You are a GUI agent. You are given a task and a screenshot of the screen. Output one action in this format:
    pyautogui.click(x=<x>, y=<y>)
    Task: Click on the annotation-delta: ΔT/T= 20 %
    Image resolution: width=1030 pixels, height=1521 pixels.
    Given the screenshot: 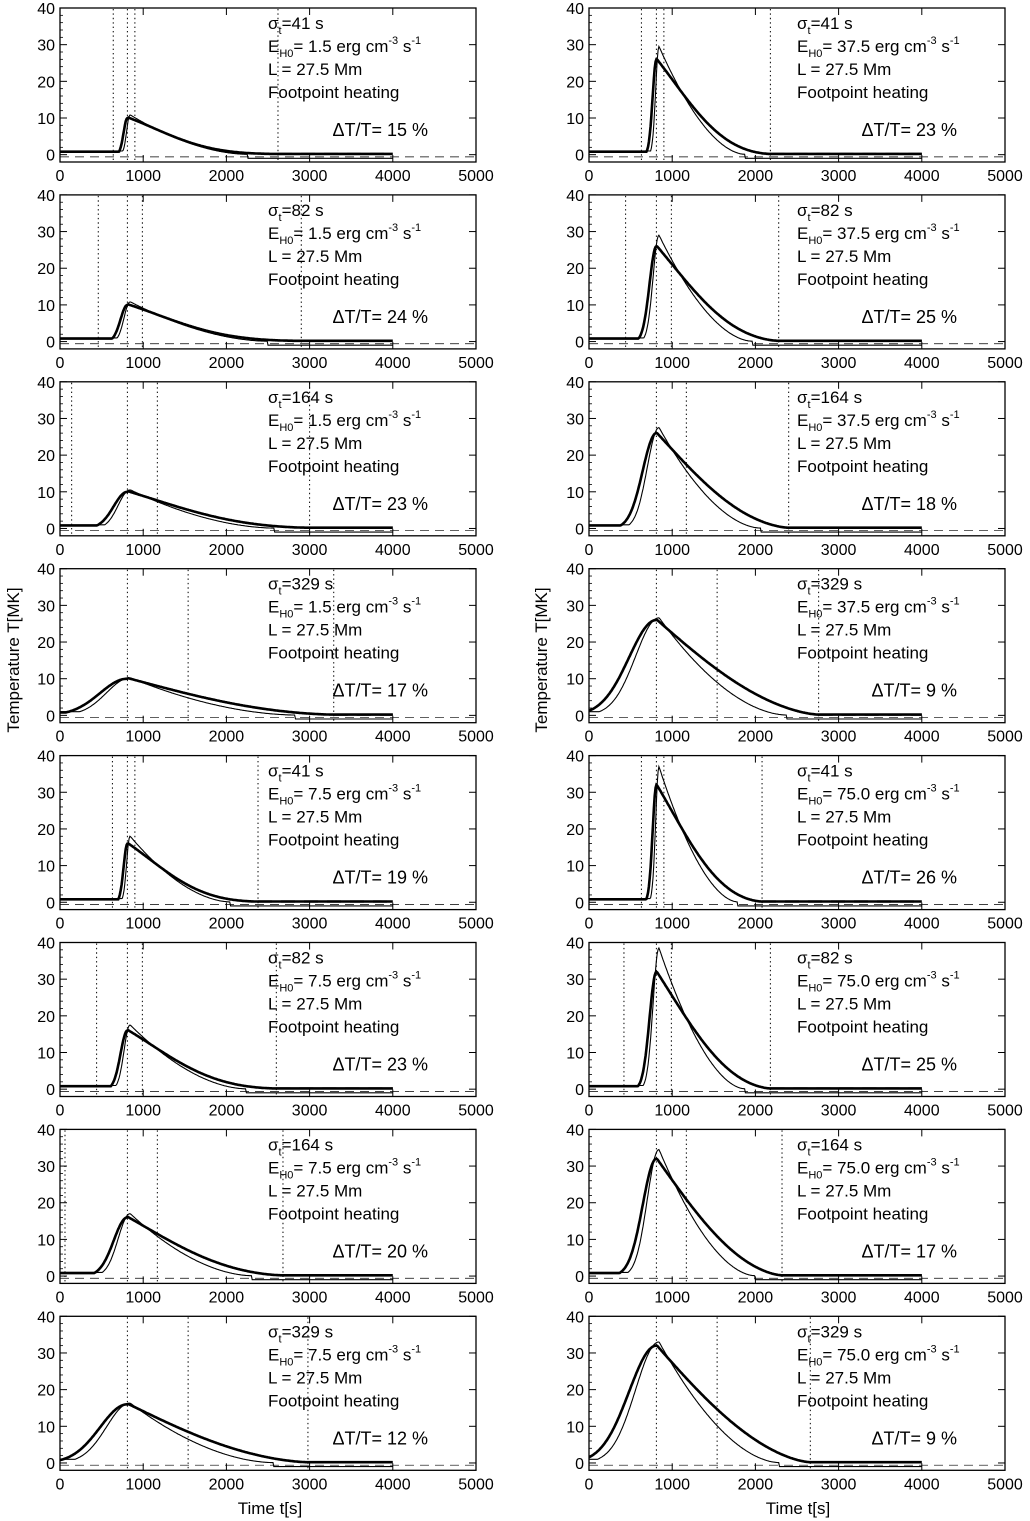 What is the action you would take?
    pyautogui.click(x=380, y=1251)
    